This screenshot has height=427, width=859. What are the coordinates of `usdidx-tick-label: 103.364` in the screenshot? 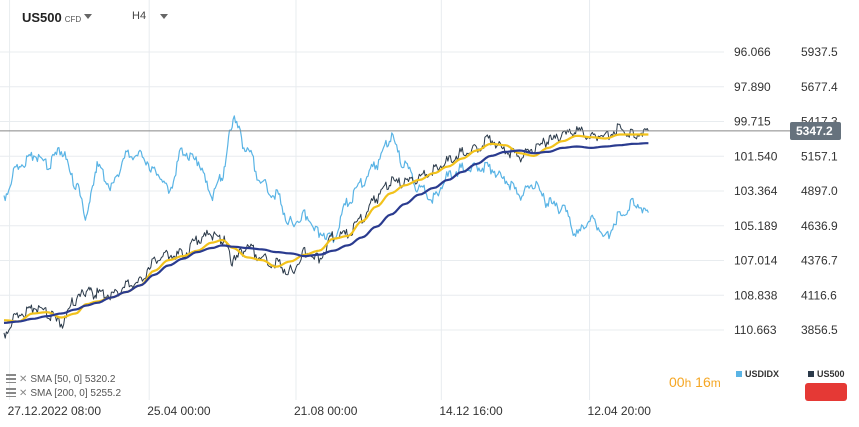 It's located at (756, 191).